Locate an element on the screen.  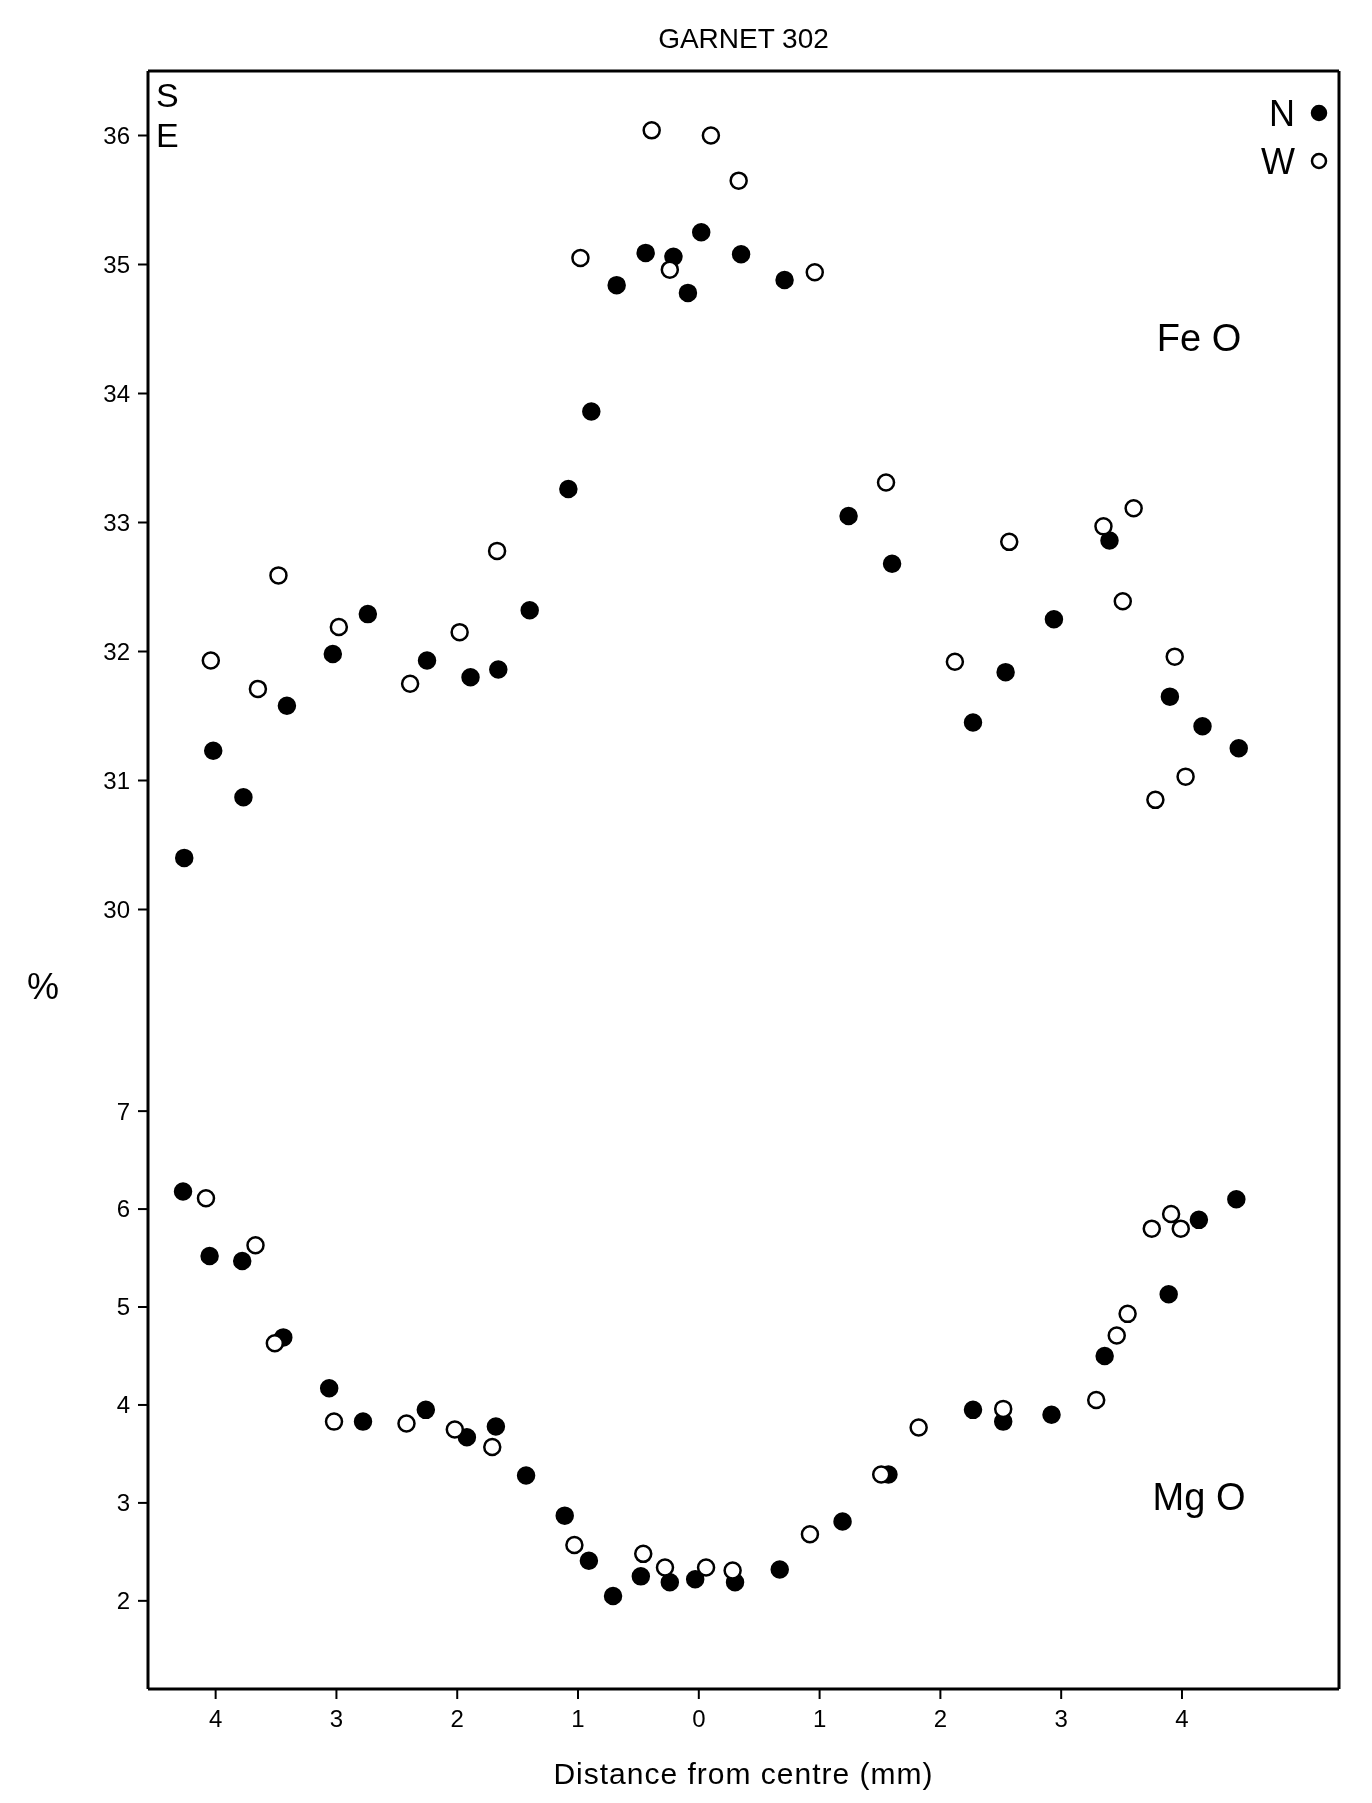
y-axis-title: % is located at coordinates (43, 986).